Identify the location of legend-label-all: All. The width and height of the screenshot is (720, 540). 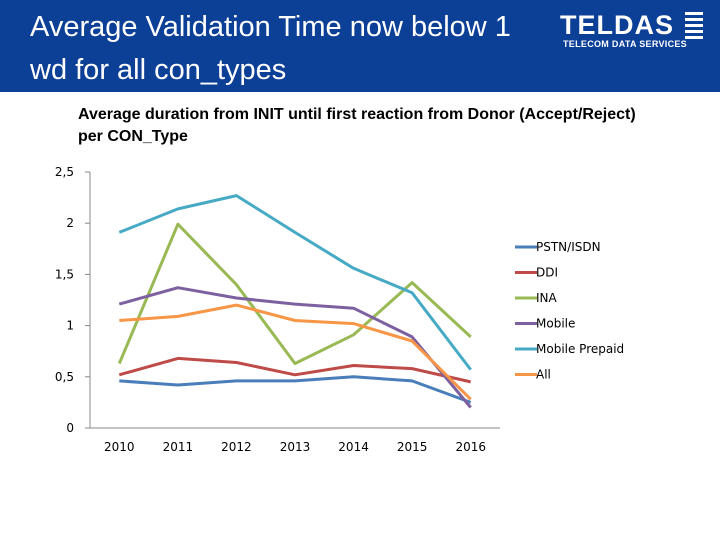
(543, 375).